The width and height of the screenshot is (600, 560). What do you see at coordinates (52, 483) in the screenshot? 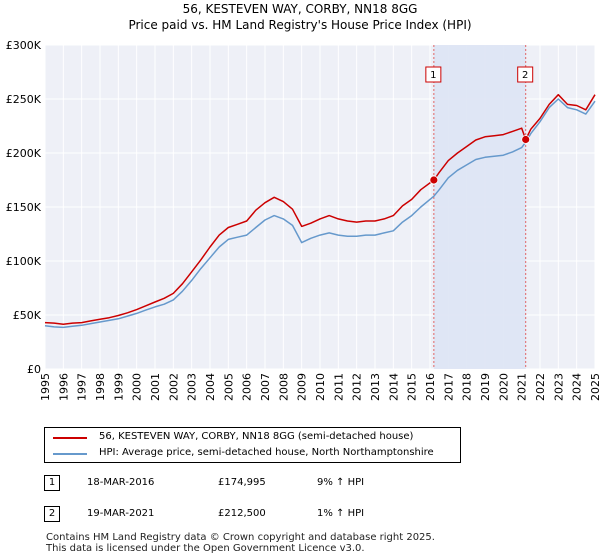
I see `transaction-badge: 1` at bounding box center [52, 483].